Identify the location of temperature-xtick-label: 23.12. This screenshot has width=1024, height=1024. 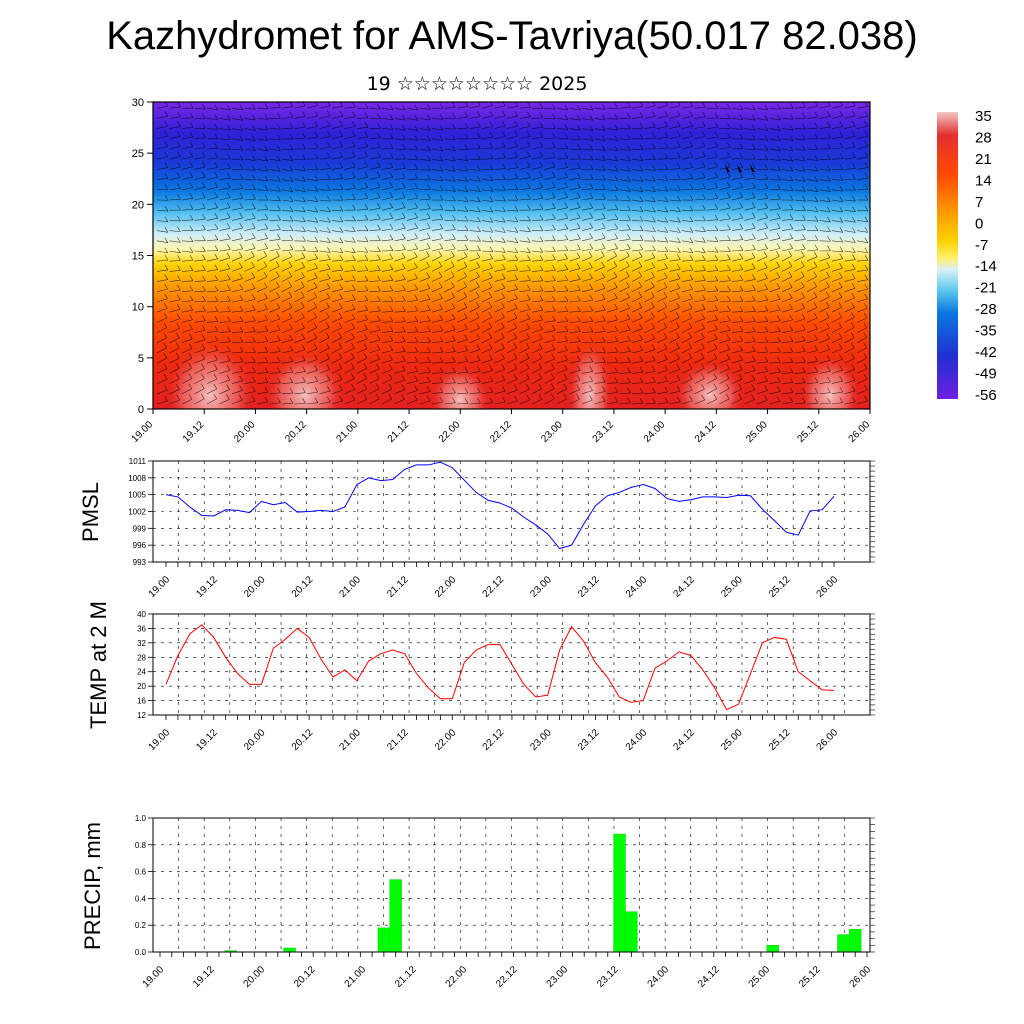
(589, 740).